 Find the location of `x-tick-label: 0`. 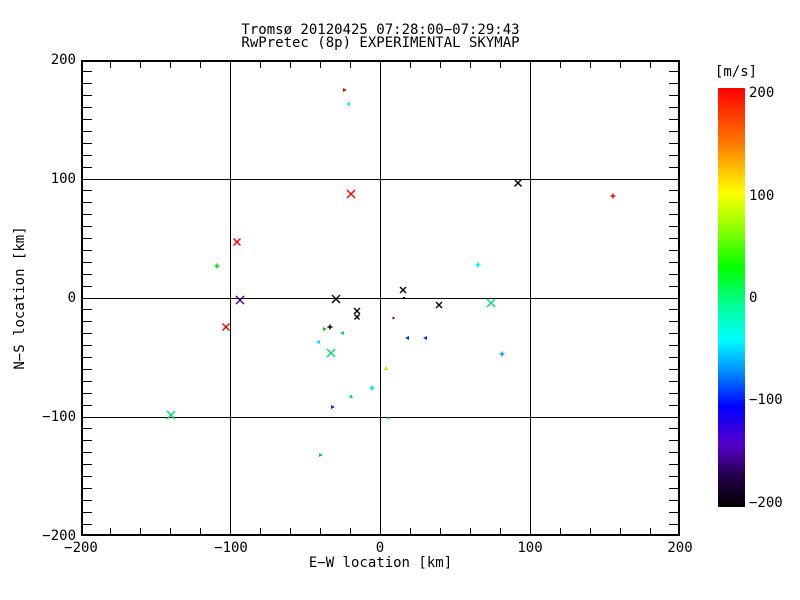

x-tick-label: 0 is located at coordinates (380, 548).